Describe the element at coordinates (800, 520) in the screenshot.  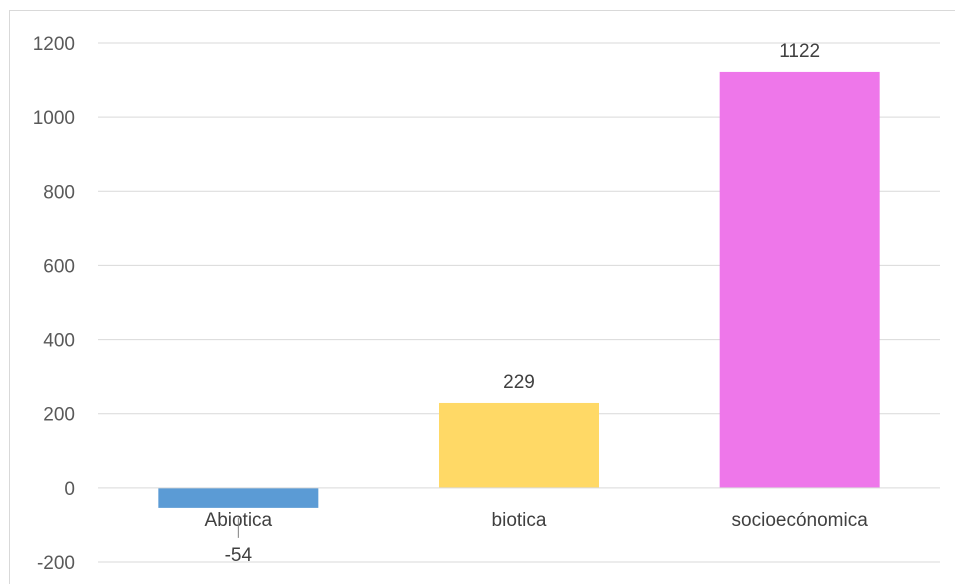
I see `category-label: socioecónomica` at that location.